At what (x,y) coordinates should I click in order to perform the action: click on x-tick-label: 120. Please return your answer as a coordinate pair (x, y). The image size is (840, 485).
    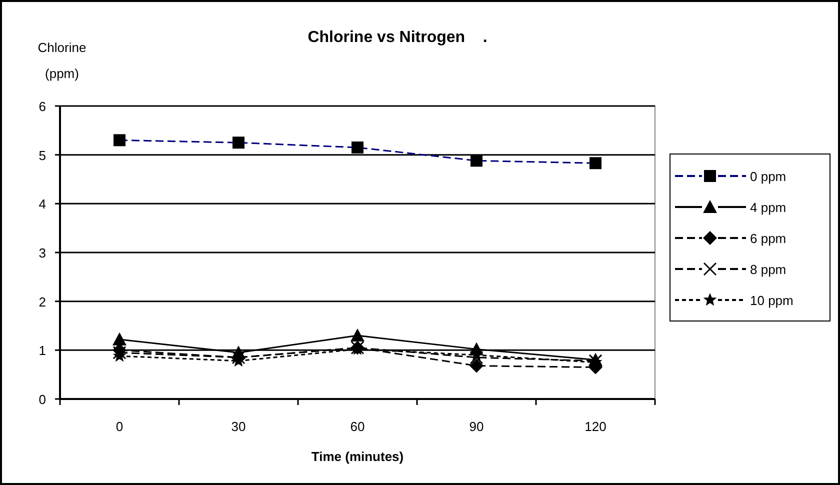
    Looking at the image, I should click on (595, 426).